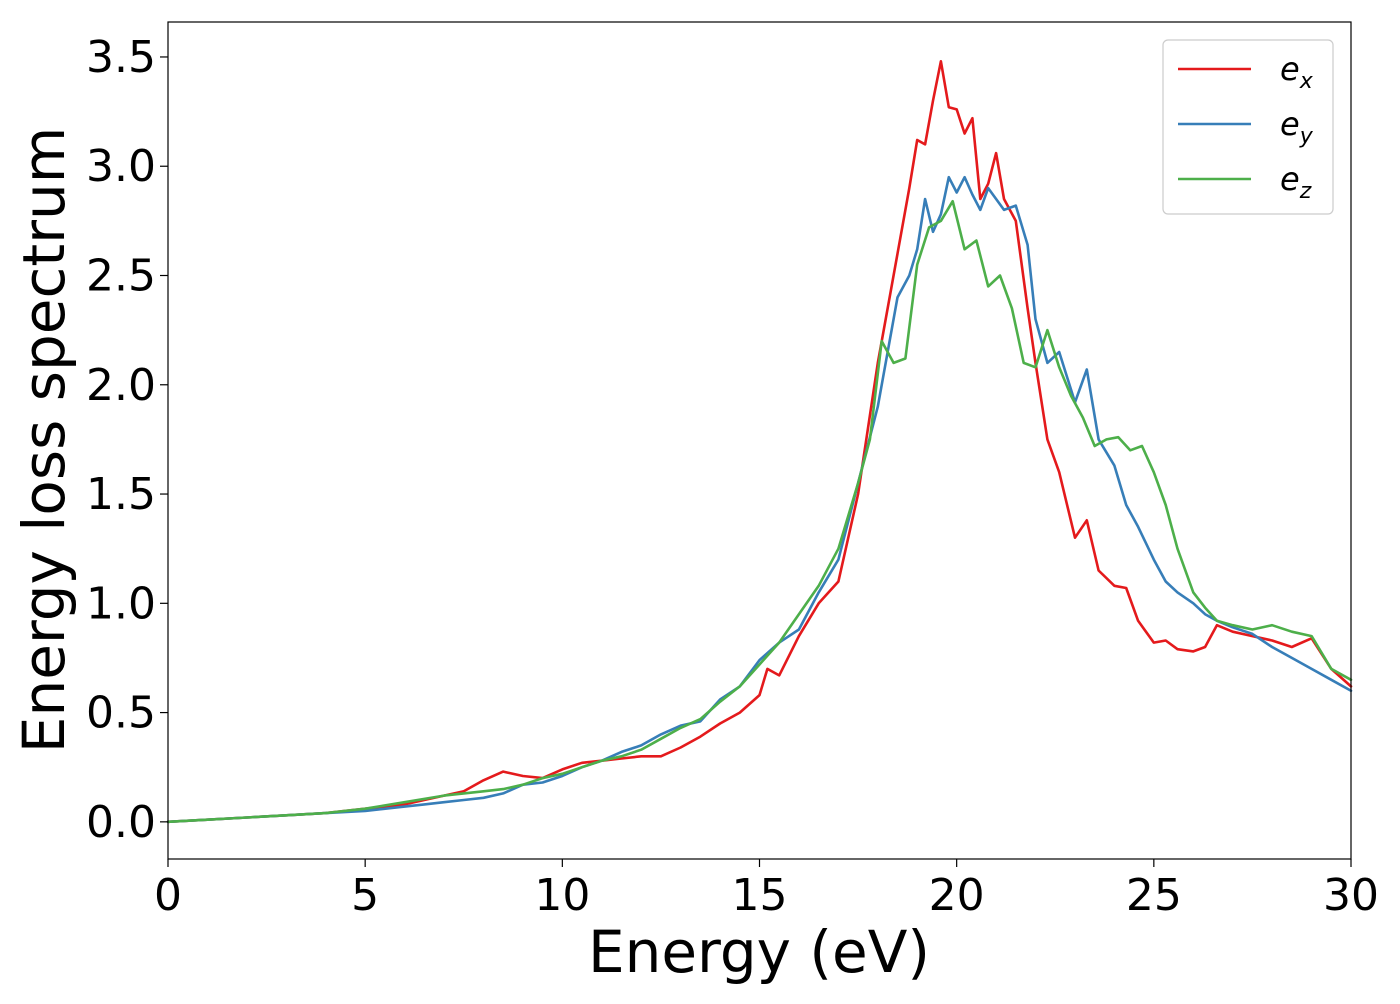 The image size is (1400, 1004). I want to click on y-tick-label: 2.5, so click(121, 276).